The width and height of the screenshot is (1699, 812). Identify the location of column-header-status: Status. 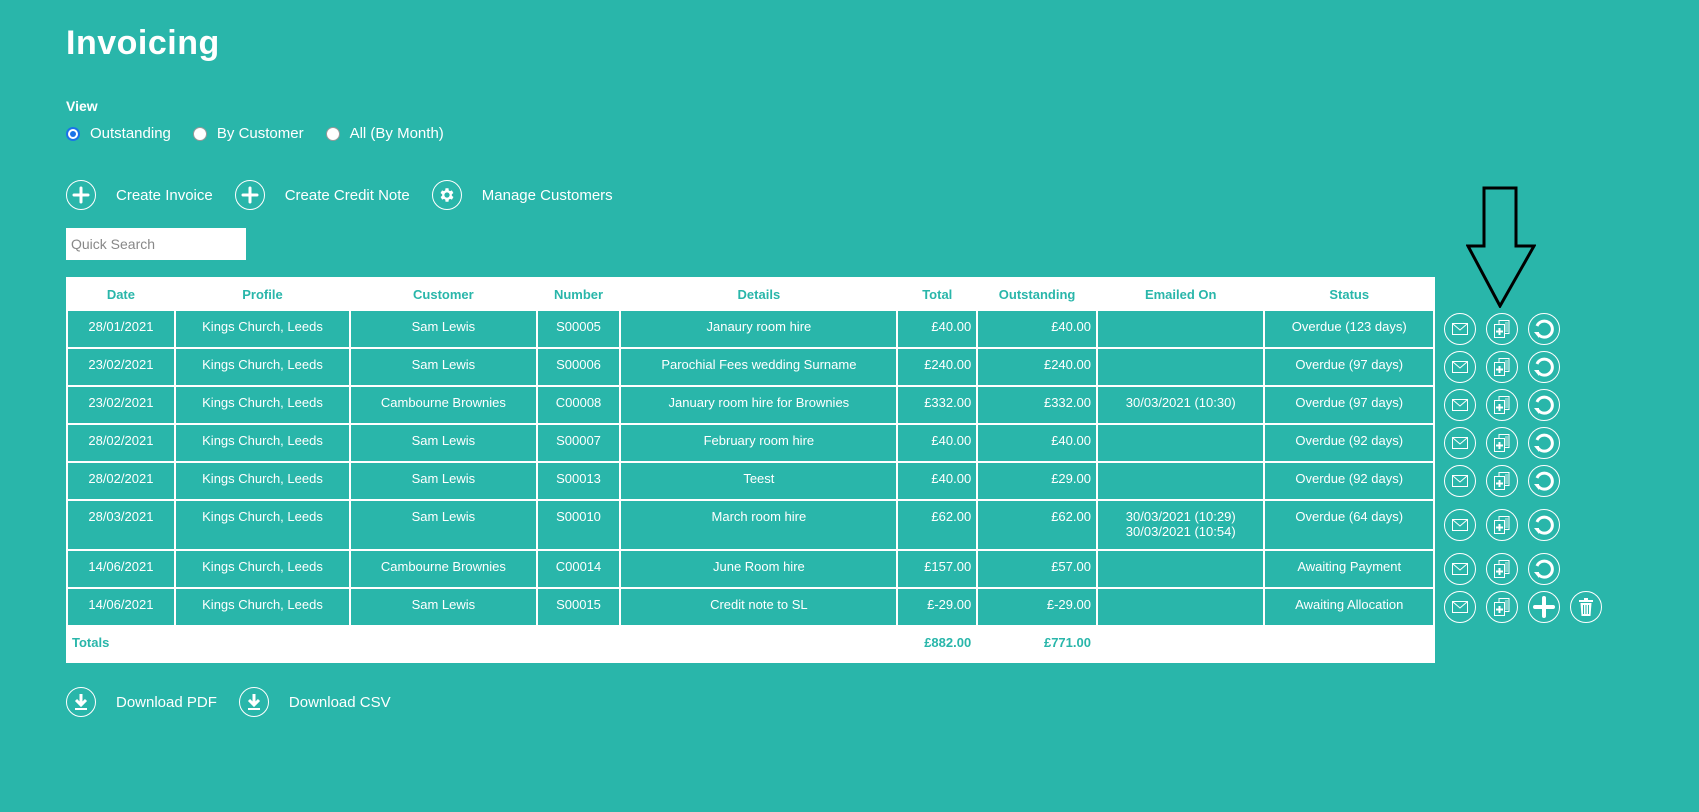
(1349, 294).